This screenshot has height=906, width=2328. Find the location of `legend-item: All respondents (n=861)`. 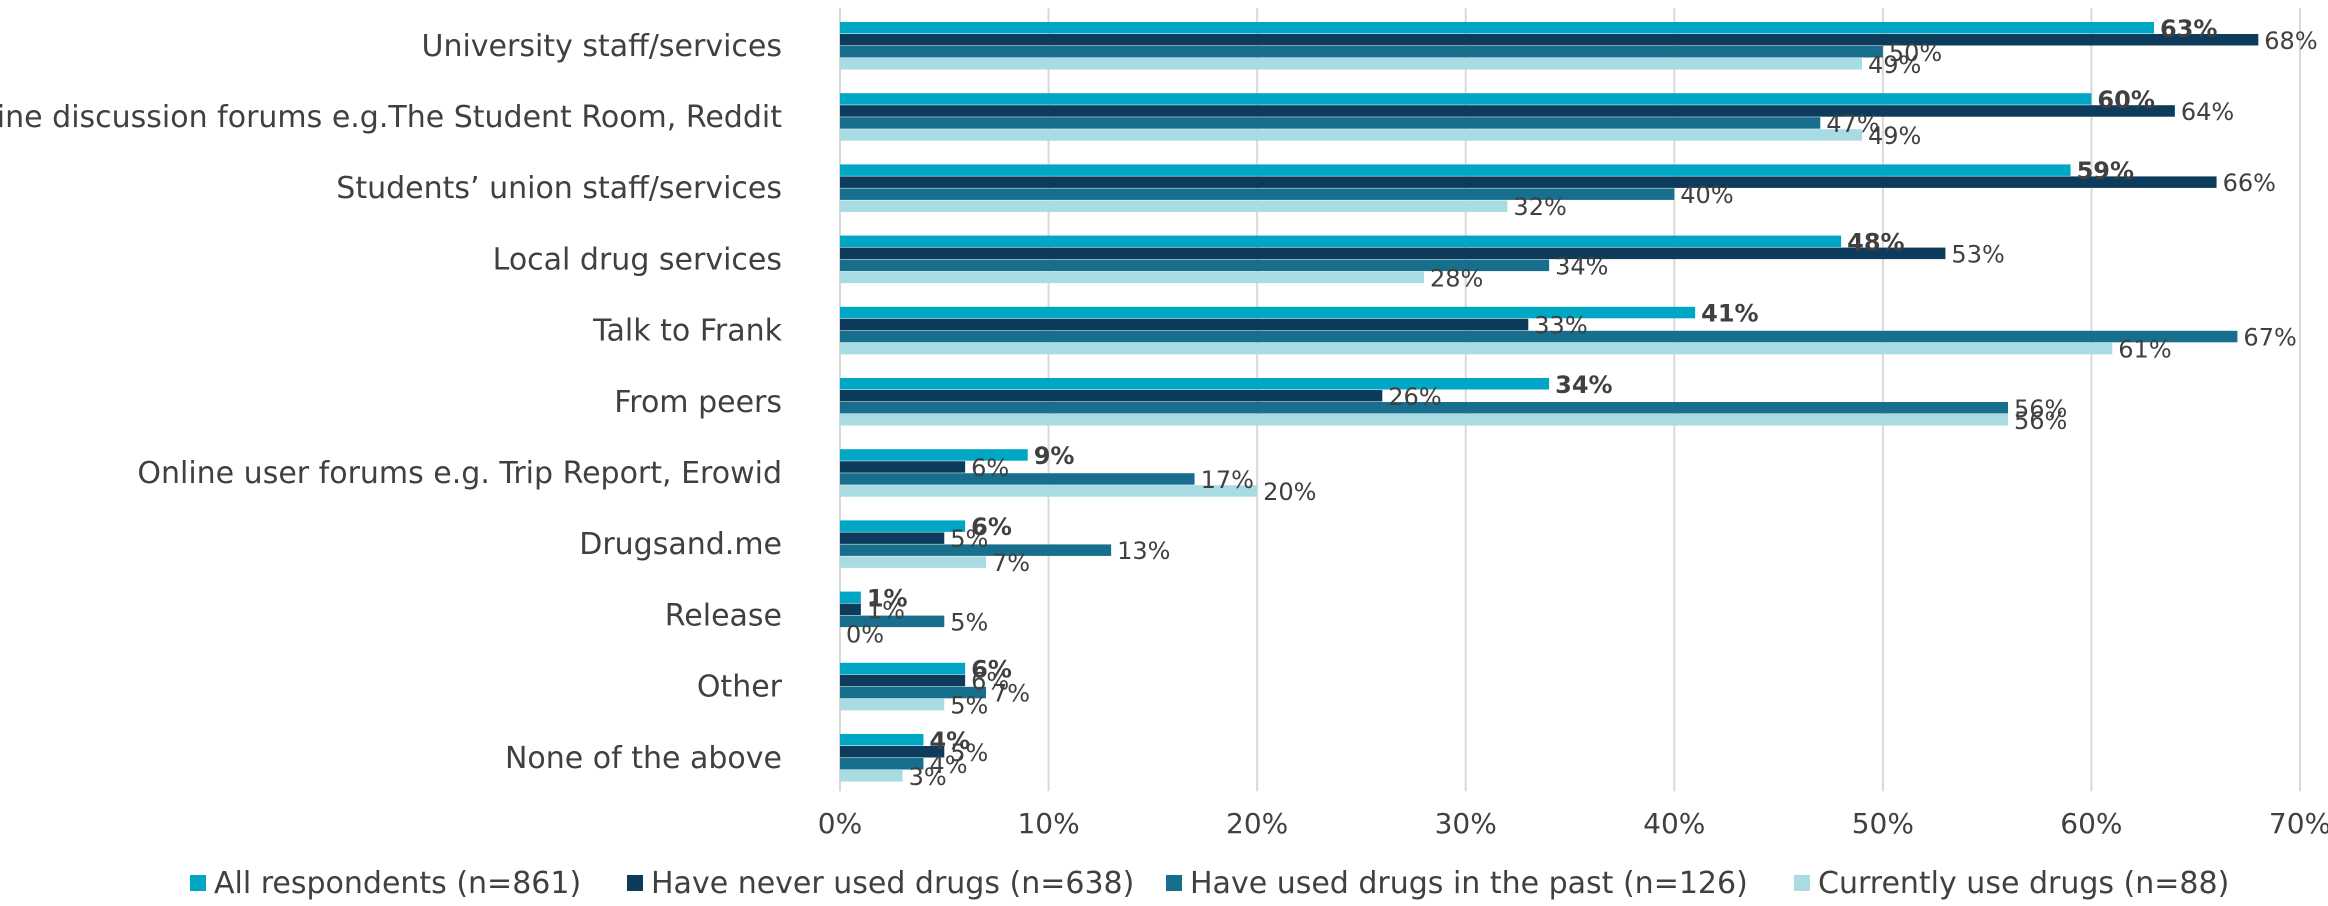

legend-item: All respondents (n=861) is located at coordinates (385, 883).